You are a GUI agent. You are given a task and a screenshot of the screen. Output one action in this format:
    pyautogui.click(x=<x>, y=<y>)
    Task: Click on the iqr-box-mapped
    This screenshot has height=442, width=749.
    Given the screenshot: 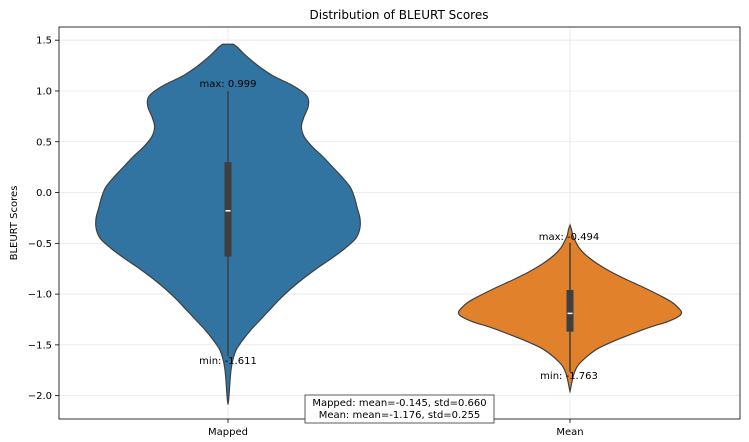 What is the action you would take?
    pyautogui.click(x=228, y=209)
    